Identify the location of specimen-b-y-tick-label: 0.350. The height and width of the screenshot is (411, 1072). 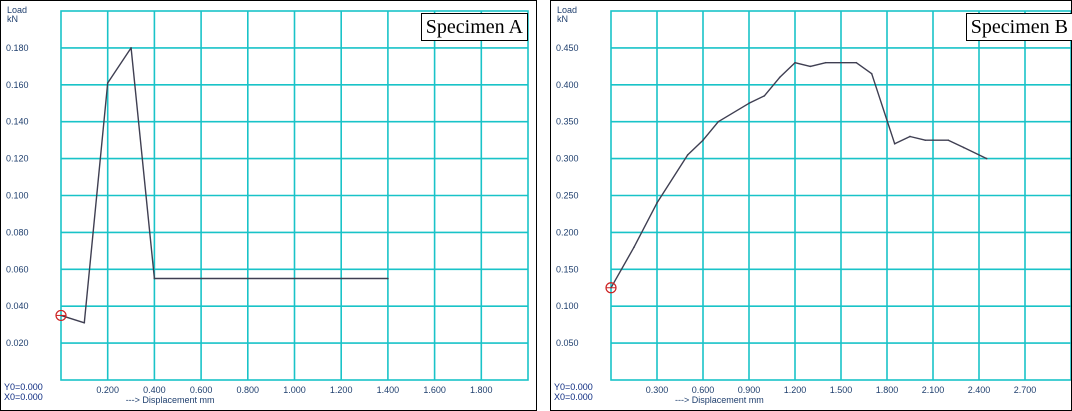
(567, 122).